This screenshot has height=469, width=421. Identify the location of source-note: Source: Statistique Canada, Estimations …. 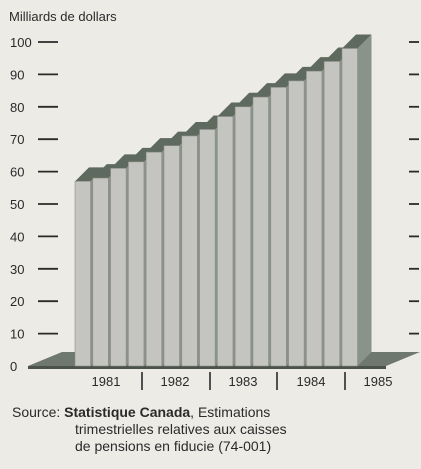
(212, 429).